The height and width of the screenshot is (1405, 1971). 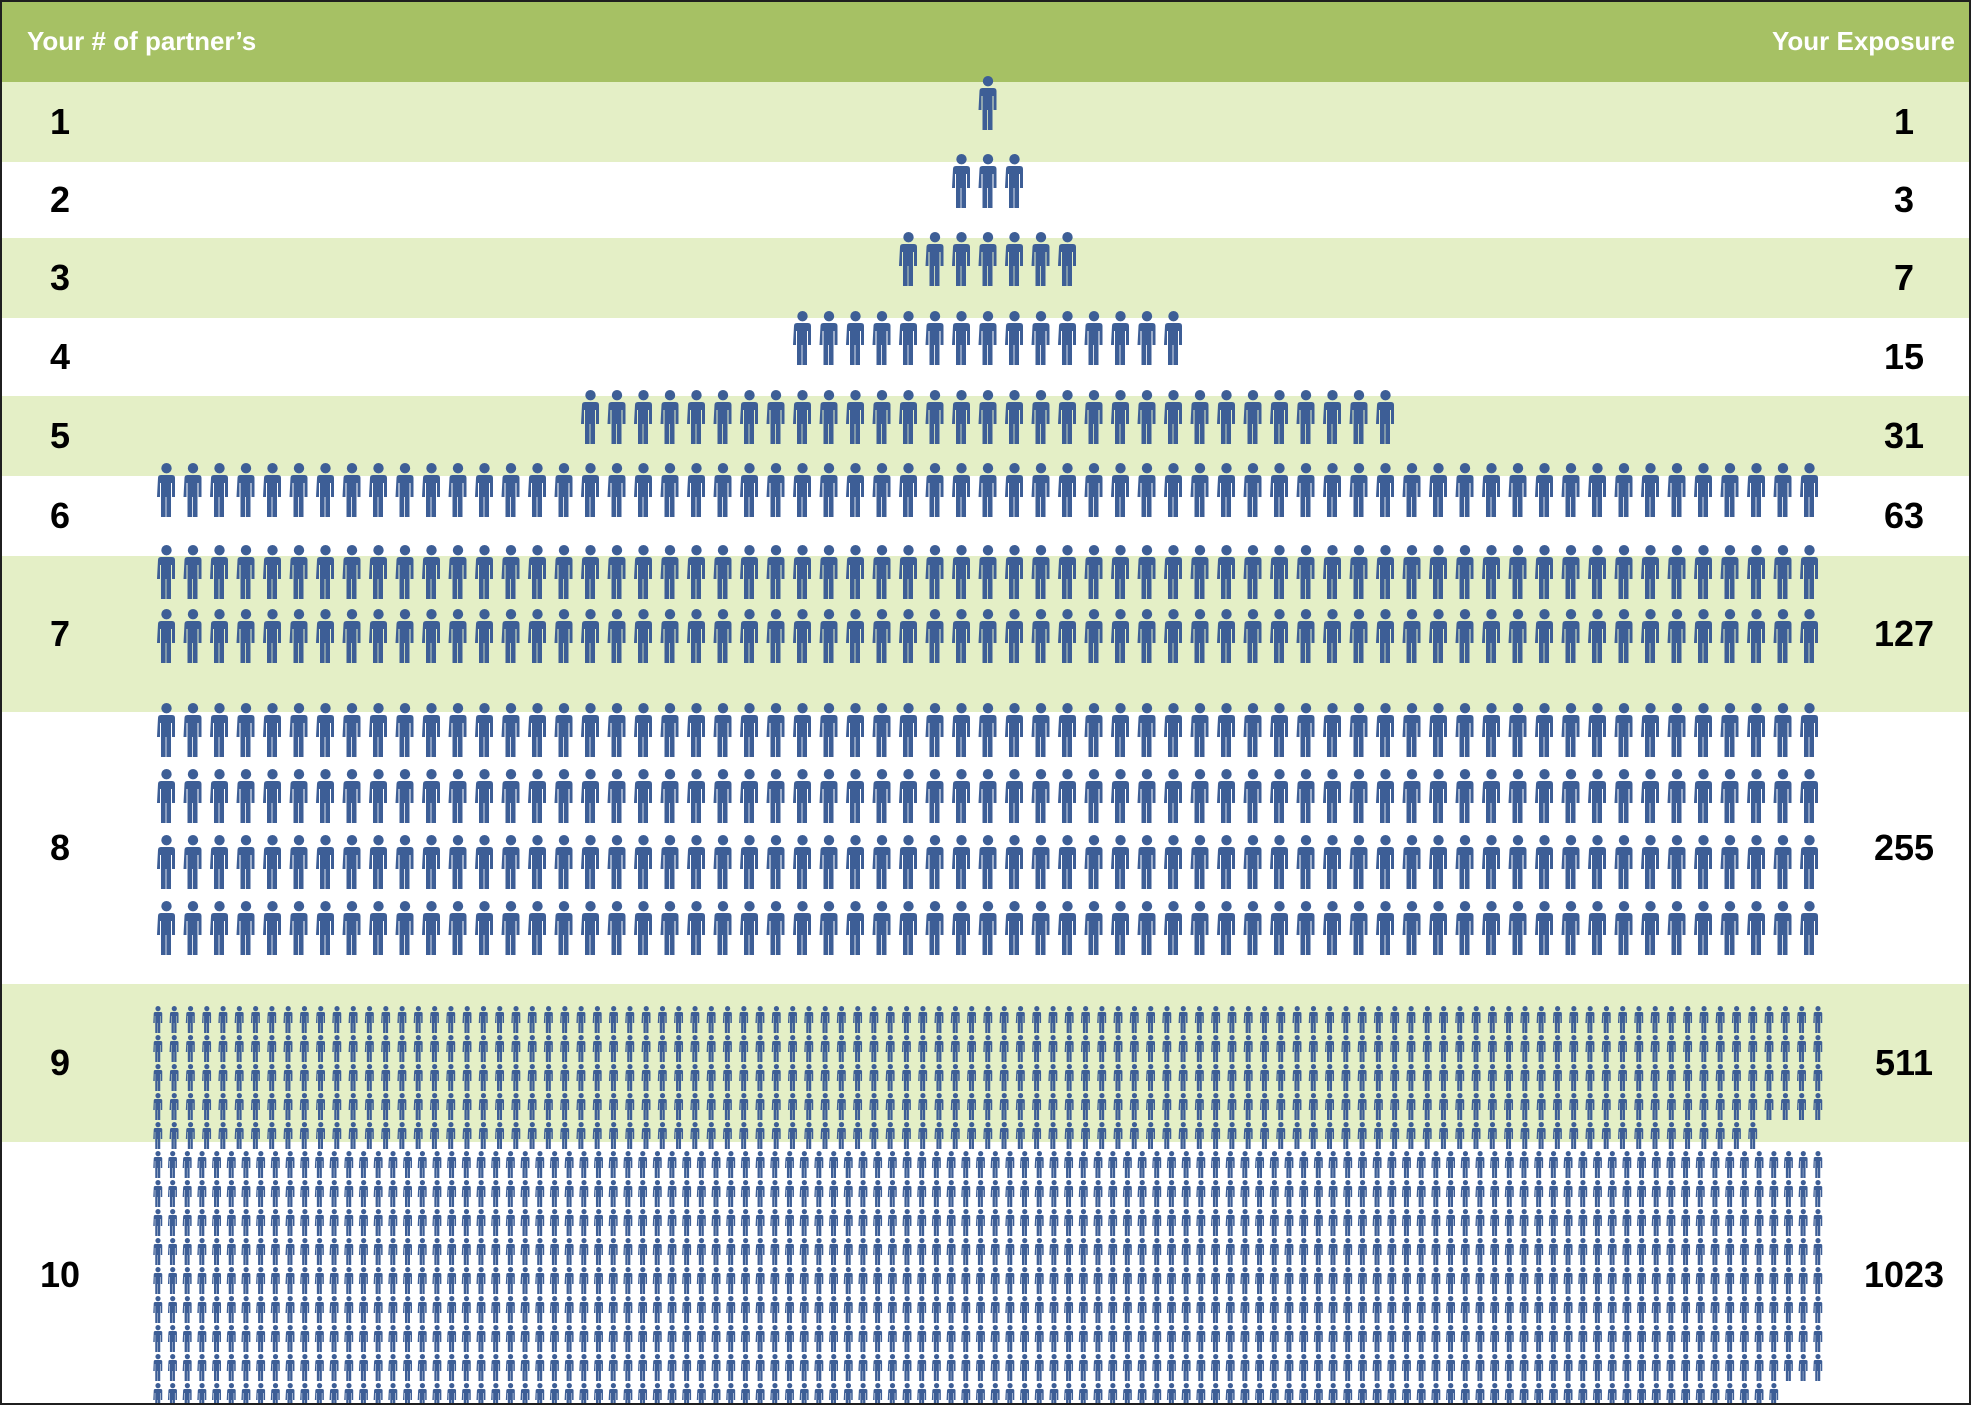 What do you see at coordinates (987, 603) in the screenshot?
I see `person-figure-group` at bounding box center [987, 603].